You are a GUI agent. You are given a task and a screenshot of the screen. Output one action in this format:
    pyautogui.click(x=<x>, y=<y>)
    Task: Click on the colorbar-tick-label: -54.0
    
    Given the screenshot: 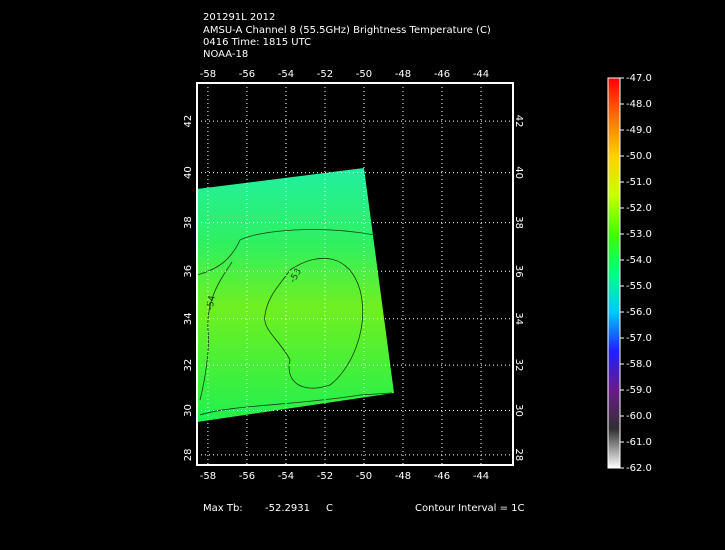 What is the action you would take?
    pyautogui.click(x=639, y=260)
    